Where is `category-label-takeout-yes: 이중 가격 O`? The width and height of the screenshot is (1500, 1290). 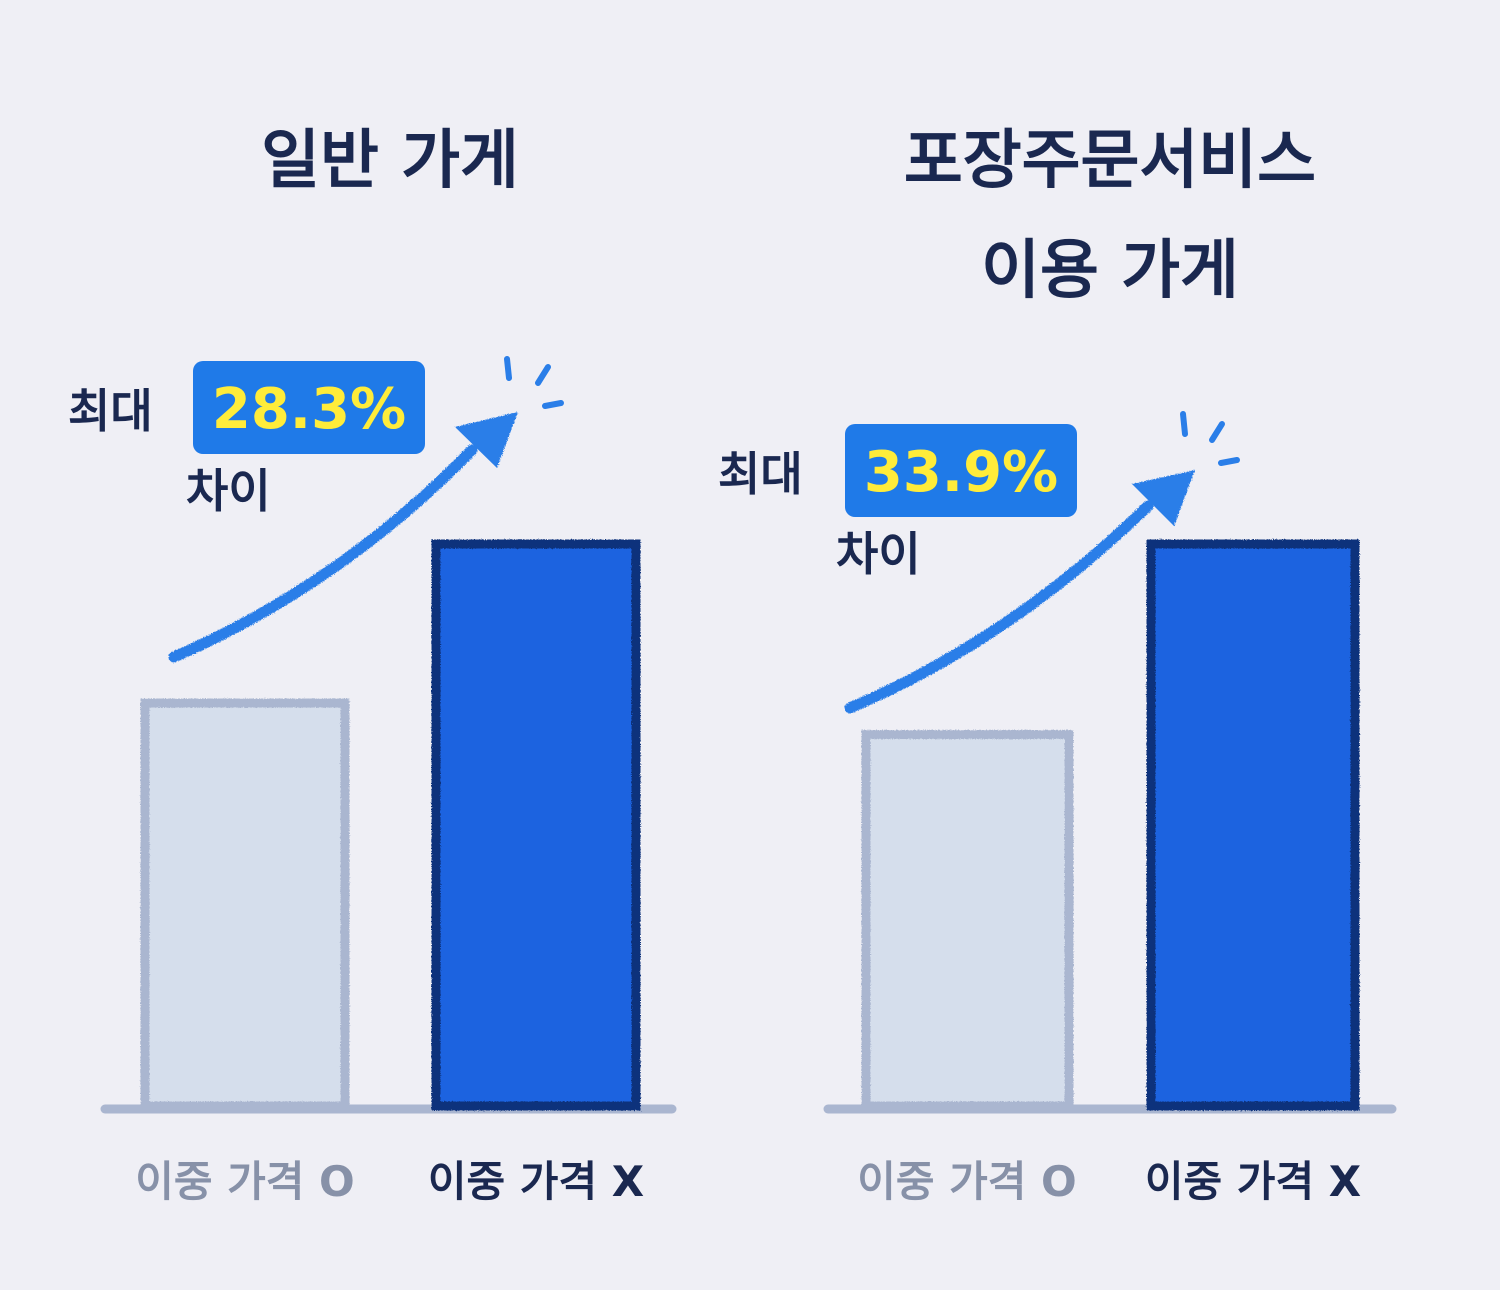
category-label-takeout-yes: 이중 가격 O is located at coordinates (967, 1181).